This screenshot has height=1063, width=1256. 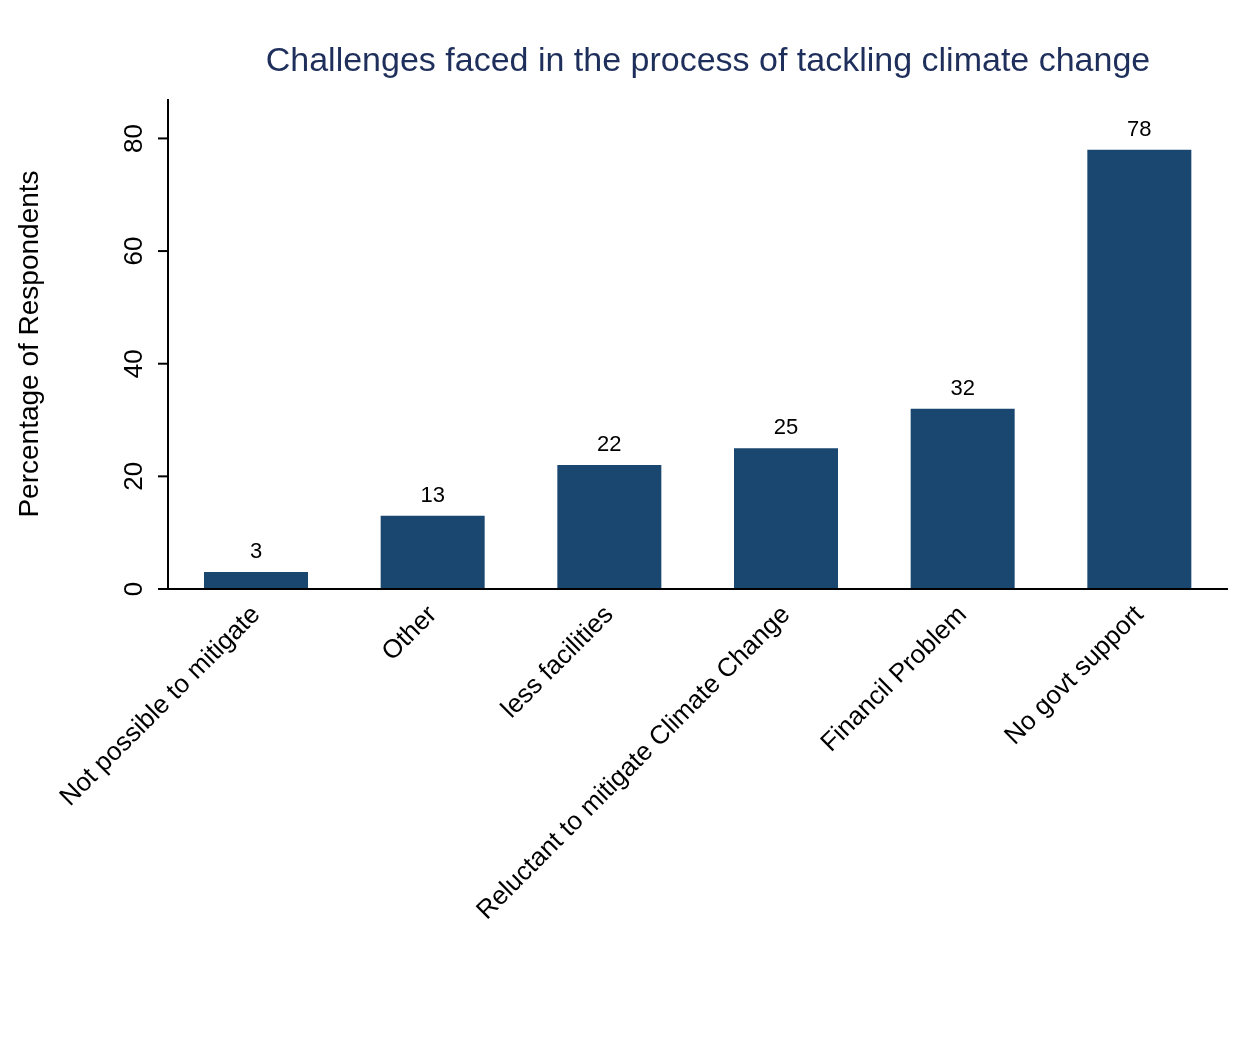 What do you see at coordinates (133, 138) in the screenshot?
I see `y-tick-label: 80` at bounding box center [133, 138].